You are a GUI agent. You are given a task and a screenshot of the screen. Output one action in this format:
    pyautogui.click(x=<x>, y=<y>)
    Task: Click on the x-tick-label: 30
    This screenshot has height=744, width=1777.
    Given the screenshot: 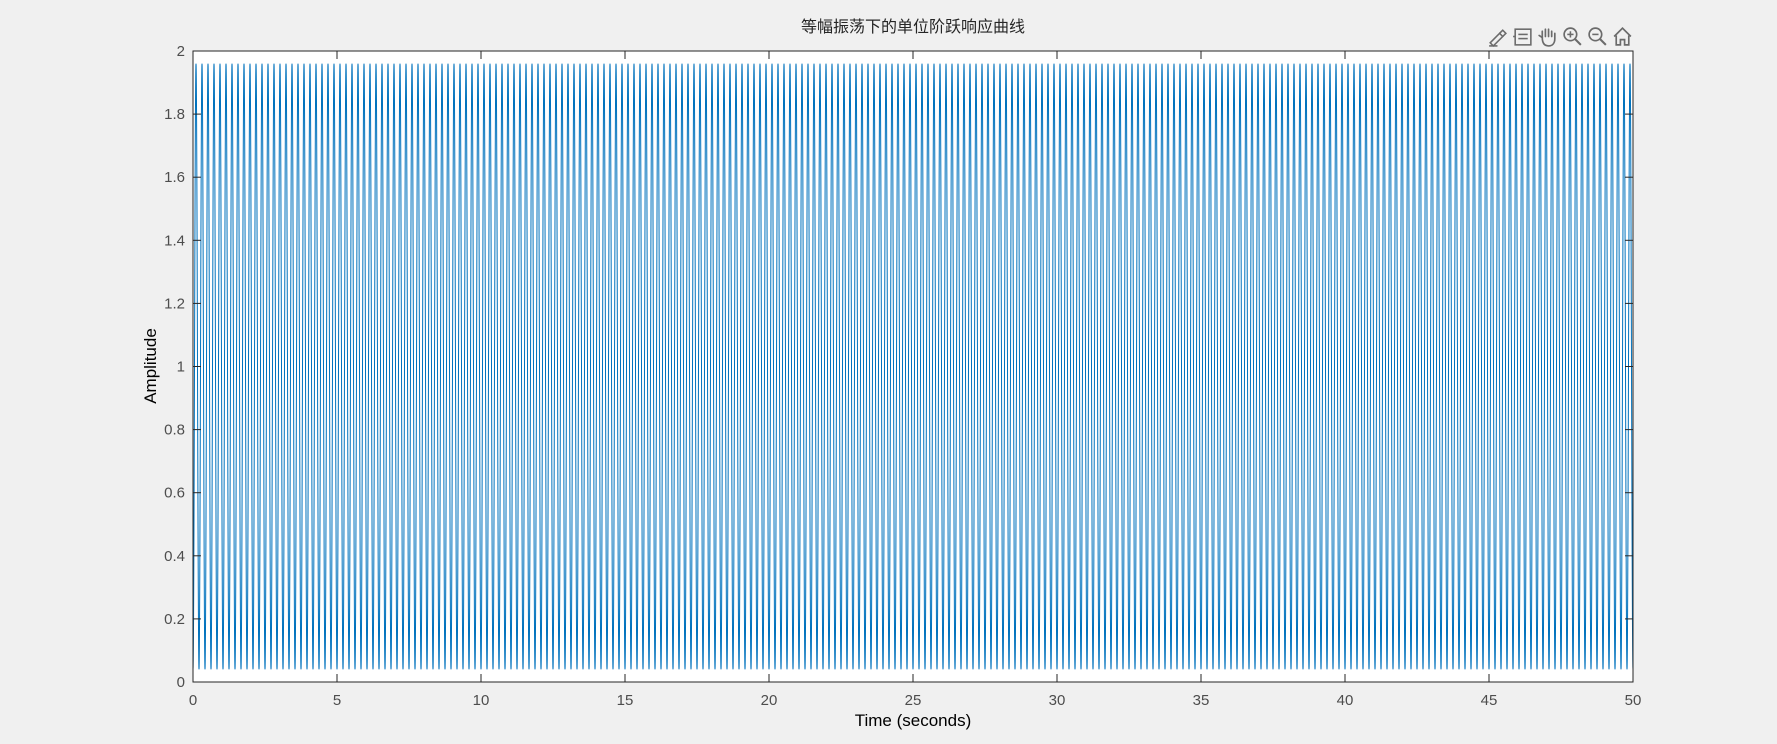 What is the action you would take?
    pyautogui.click(x=1057, y=700)
    